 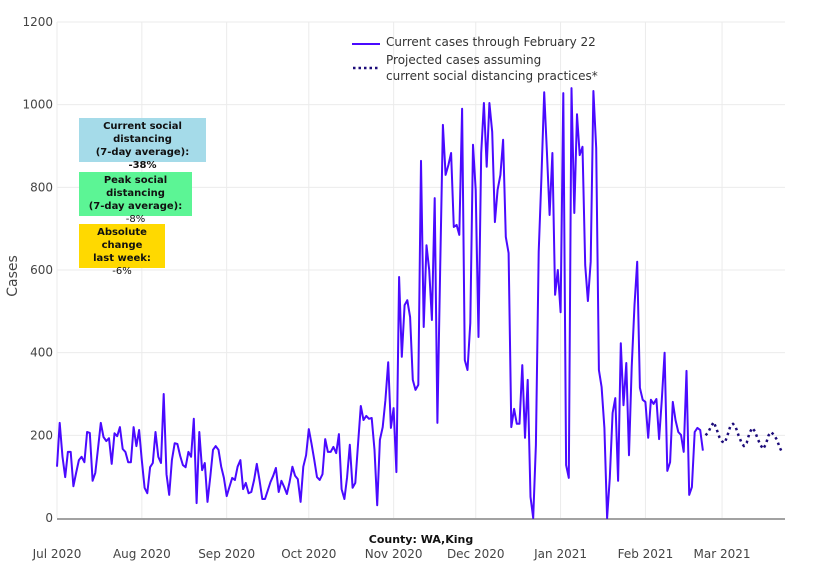 I want to click on annotation-absolute-change: Absolute change last week: -6%, so click(x=122, y=250).